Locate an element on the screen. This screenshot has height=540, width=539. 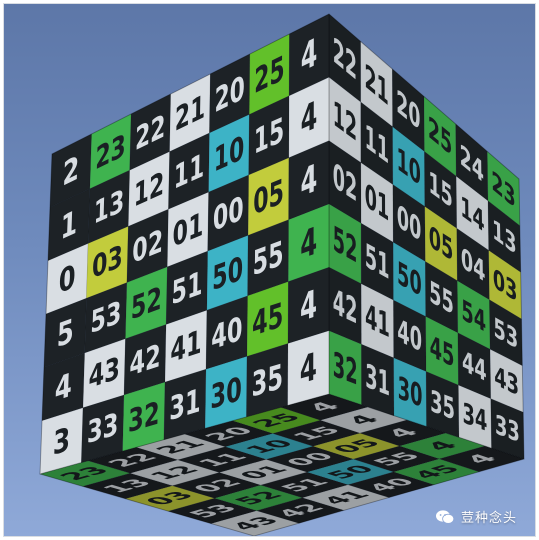
tile-label: 35 is located at coordinates (267, 380).